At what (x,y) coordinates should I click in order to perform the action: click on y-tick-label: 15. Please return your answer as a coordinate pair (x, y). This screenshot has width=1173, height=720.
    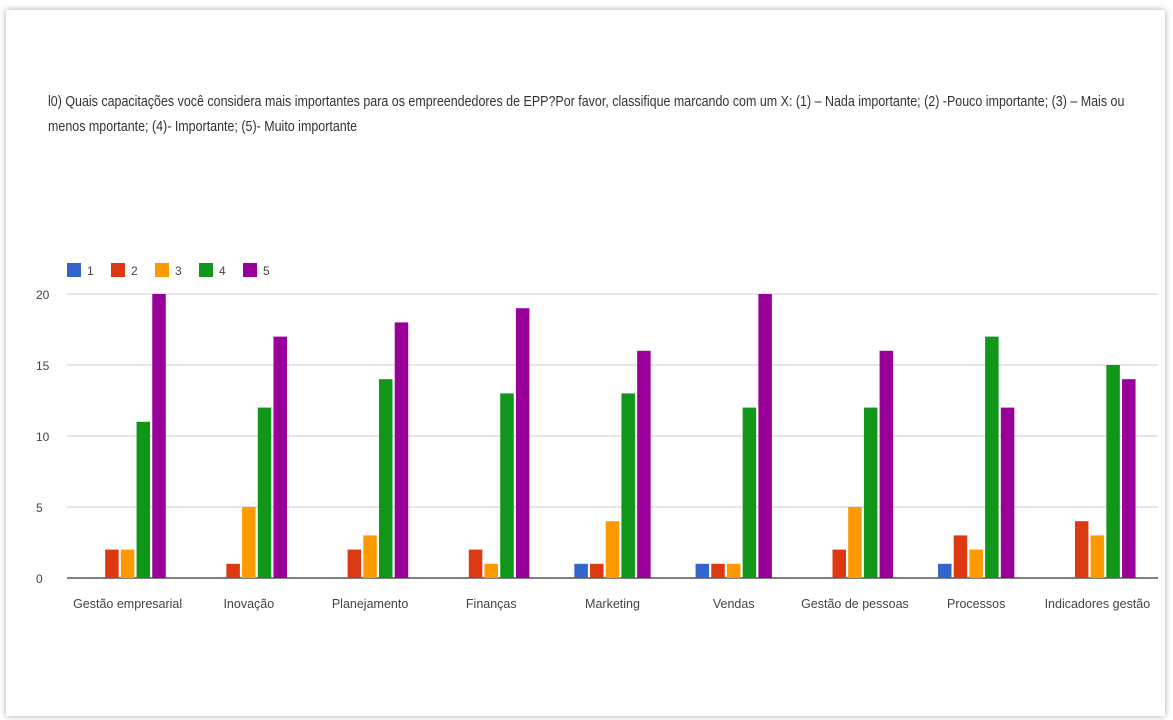
    Looking at the image, I should click on (43, 366).